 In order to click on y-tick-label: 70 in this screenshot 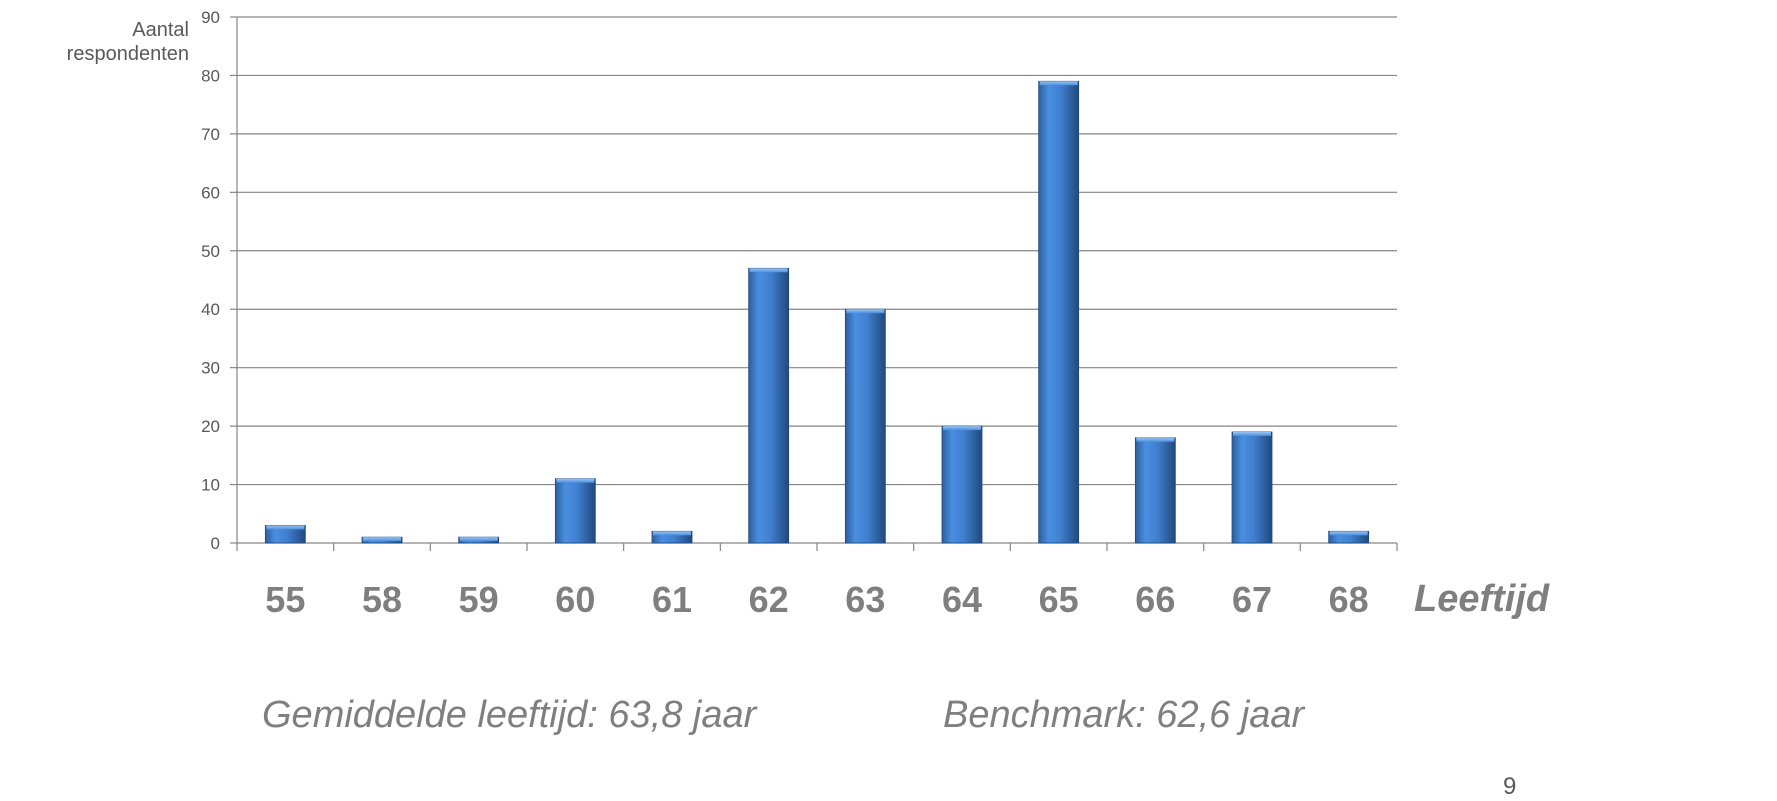, I will do `click(210, 134)`.